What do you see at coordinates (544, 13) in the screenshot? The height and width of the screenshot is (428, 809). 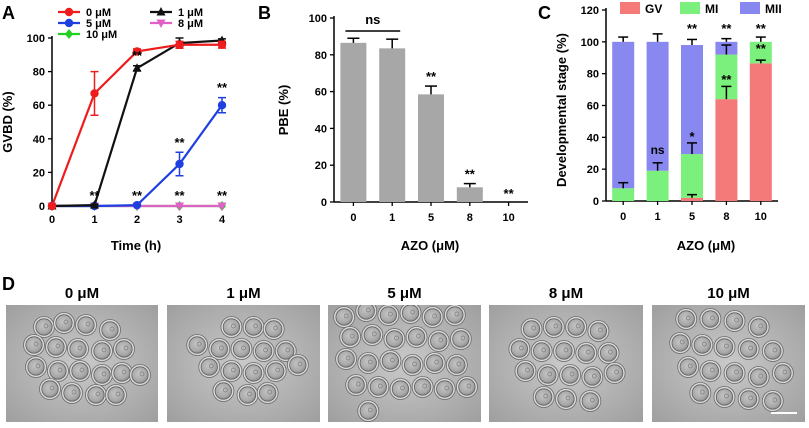 I see `panel-letter-c: C` at bounding box center [544, 13].